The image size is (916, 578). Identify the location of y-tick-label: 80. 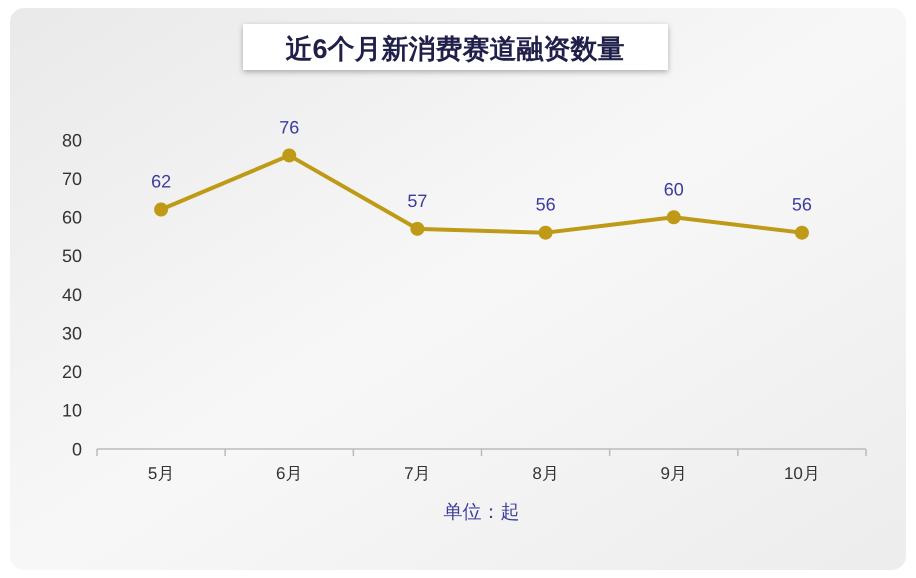
(72, 140).